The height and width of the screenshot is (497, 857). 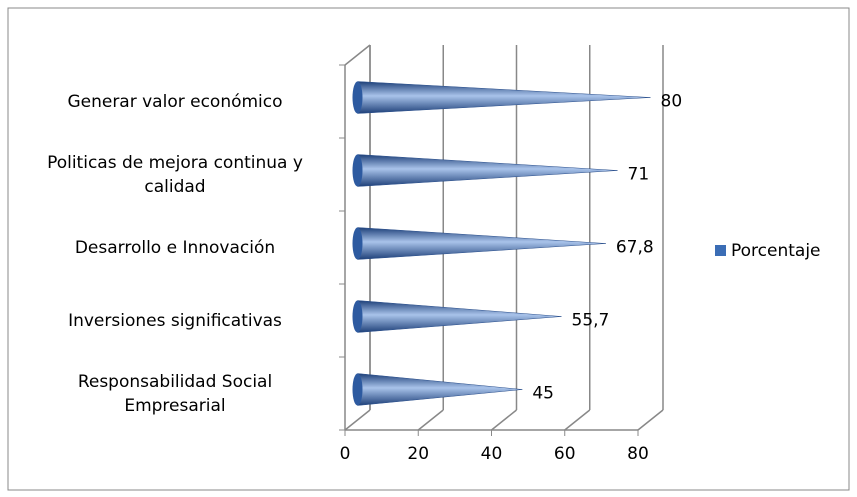 I want to click on y-tick-label: Generar valor económico, so click(x=175, y=101).